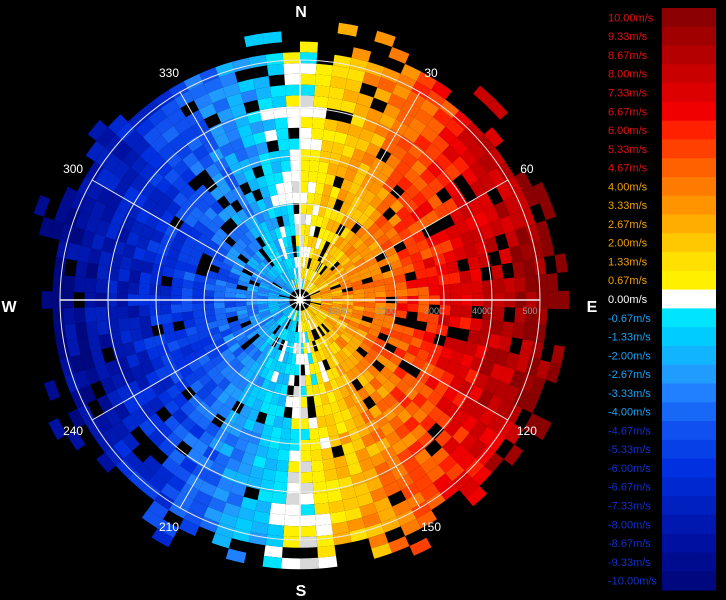 The height and width of the screenshot is (600, 726). What do you see at coordinates (628, 93) in the screenshot?
I see `colorbar-label: 7.33m/s` at bounding box center [628, 93].